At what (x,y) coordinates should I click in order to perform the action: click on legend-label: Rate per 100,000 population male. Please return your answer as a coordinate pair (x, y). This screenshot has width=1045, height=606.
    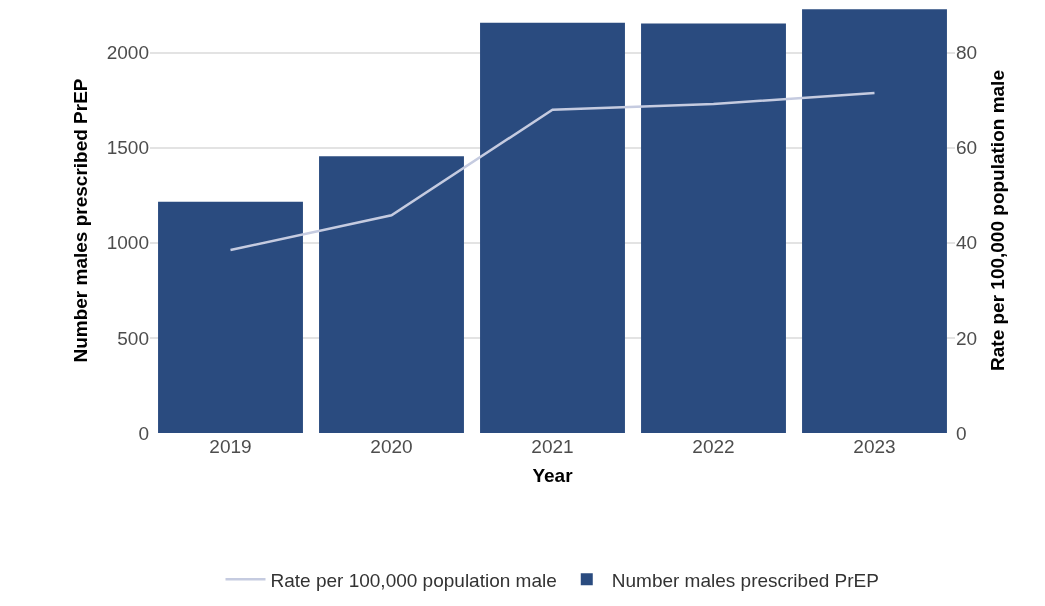
    Looking at the image, I should click on (413, 580).